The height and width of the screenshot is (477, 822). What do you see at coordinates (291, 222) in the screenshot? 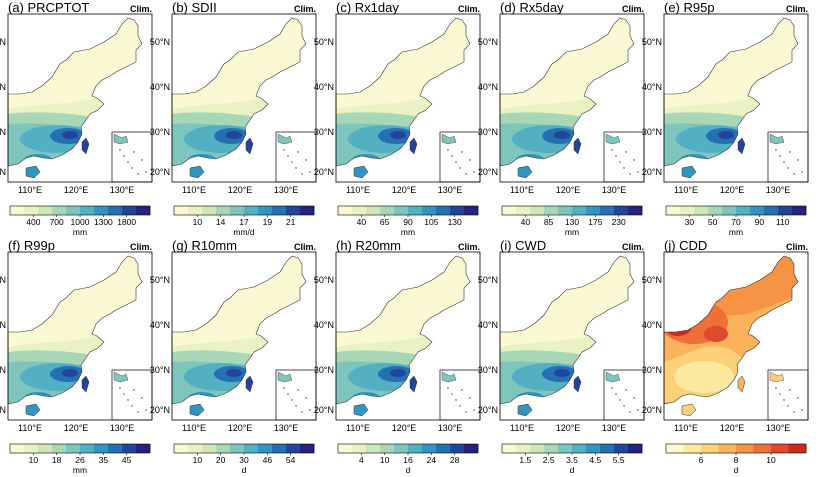
I see `colorbar-tick-label: 21` at bounding box center [291, 222].